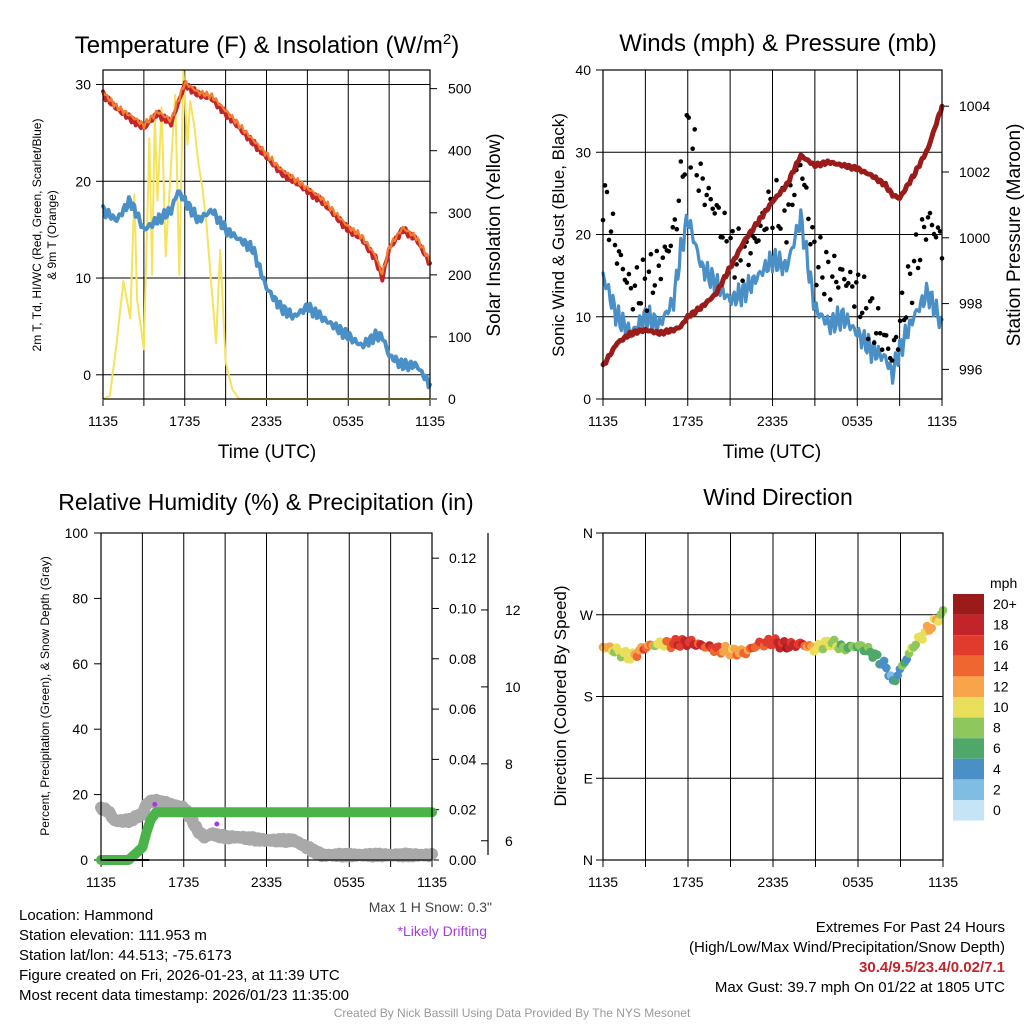  What do you see at coordinates (558, 235) in the screenshot?
I see `y-axis-label: Sonic Wind & Gust (Blue, Black)` at bounding box center [558, 235].